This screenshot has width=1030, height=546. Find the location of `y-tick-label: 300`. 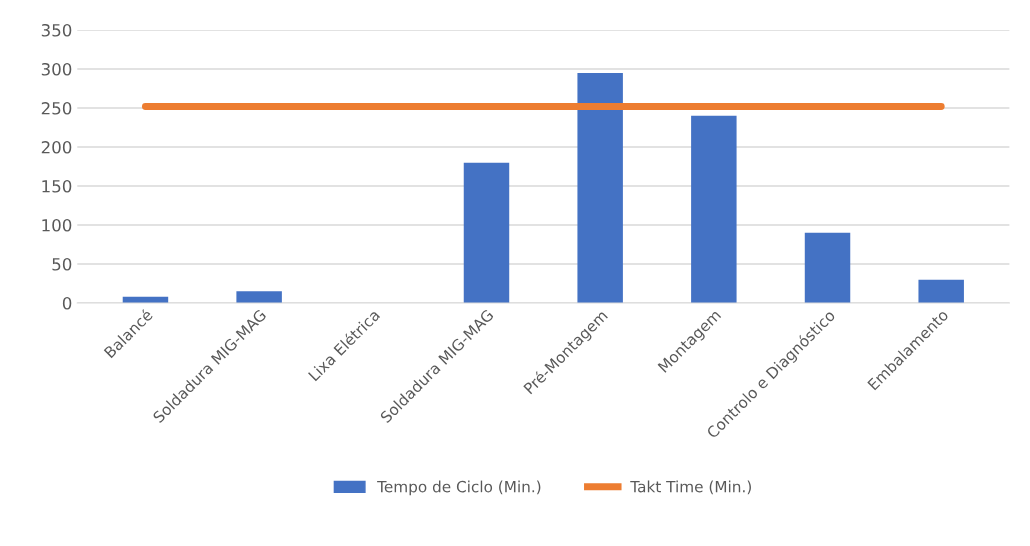

y-tick-label: 300 is located at coordinates (56, 69).